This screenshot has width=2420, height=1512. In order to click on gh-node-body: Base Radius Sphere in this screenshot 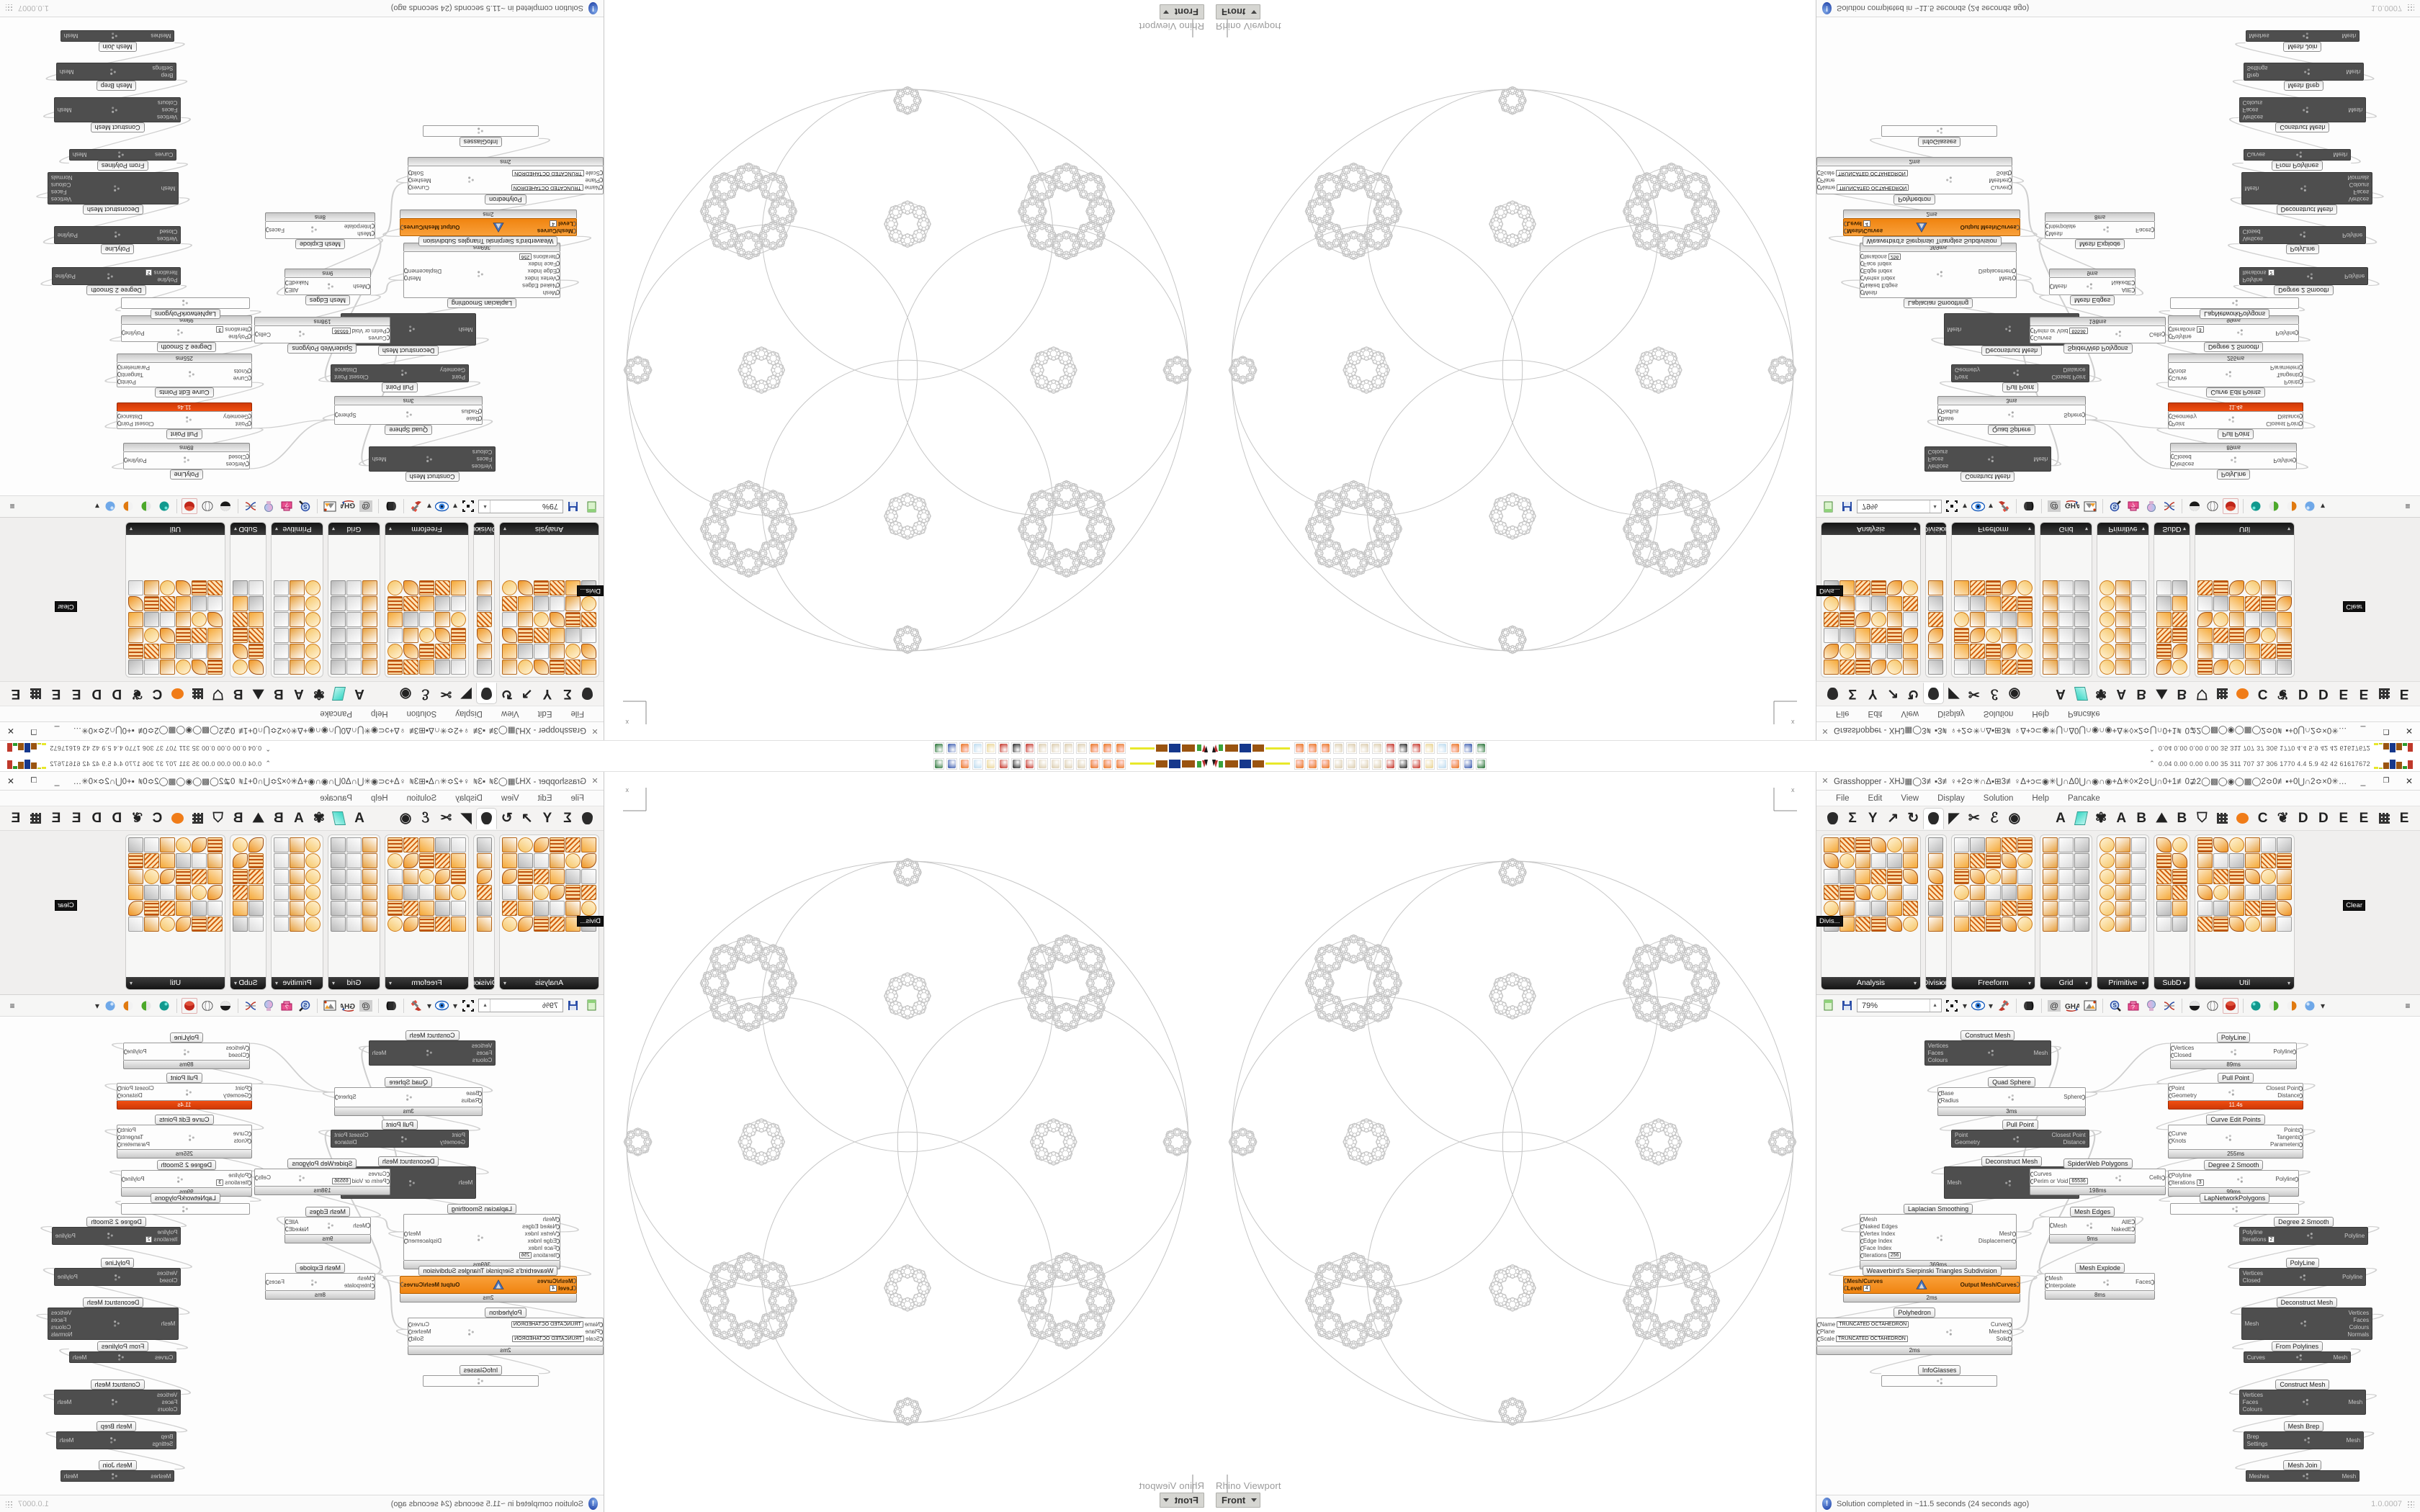, I will do `click(408, 415)`.